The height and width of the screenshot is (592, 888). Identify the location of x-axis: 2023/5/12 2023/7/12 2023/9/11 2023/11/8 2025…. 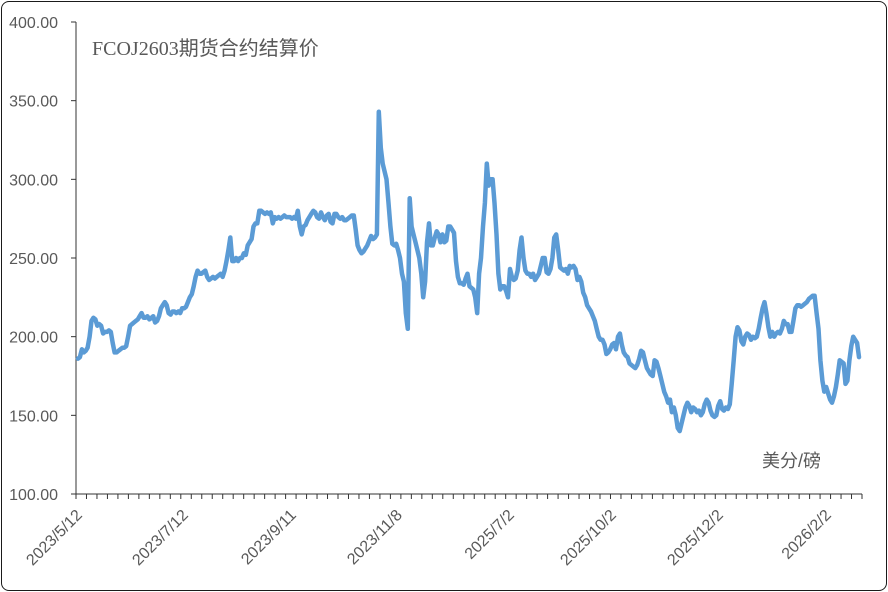
(443, 531).